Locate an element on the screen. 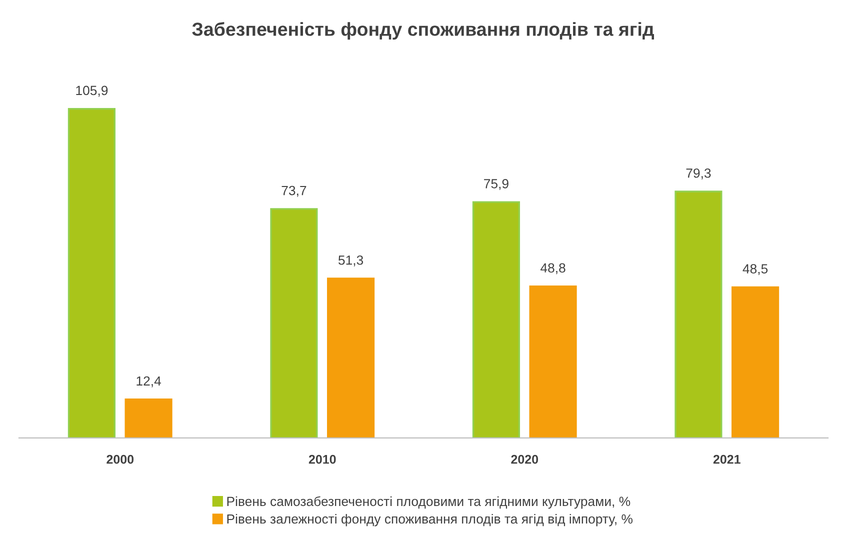 Image resolution: width=846 pixels, height=560 pixels. data-label: 51,3 is located at coordinates (351, 260).